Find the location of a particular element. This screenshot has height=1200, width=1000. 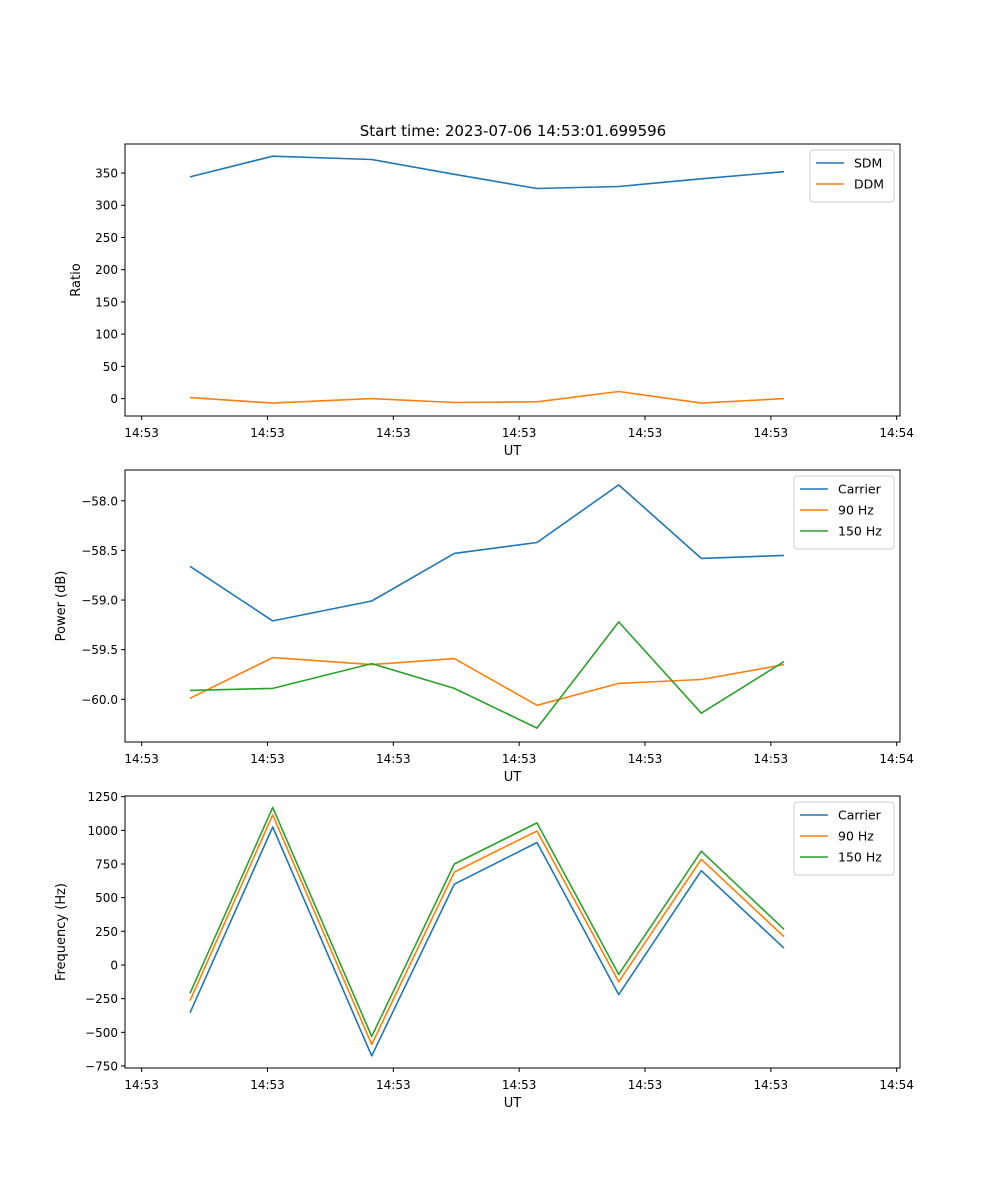

y-tick-label: −59.0 is located at coordinates (99, 601).